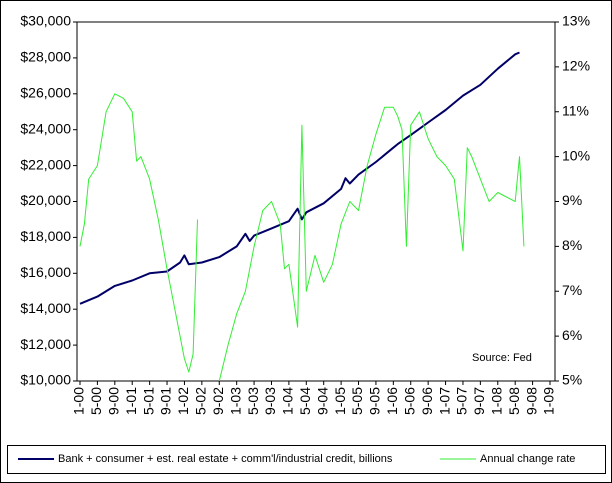 The width and height of the screenshot is (612, 483). I want to click on x-tick-label: 9-00, so click(114, 401).